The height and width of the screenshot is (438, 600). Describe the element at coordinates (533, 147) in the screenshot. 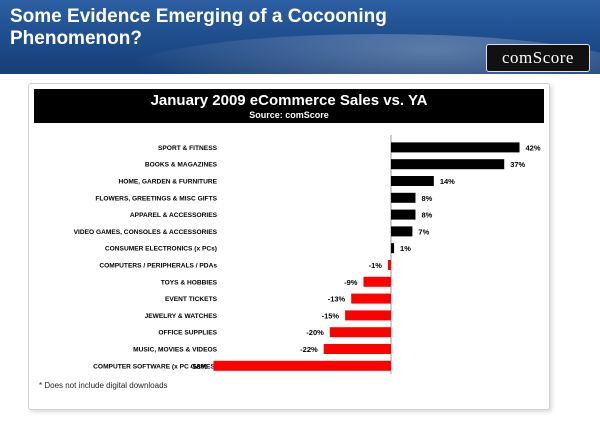

I see `data-label: 42%` at that location.